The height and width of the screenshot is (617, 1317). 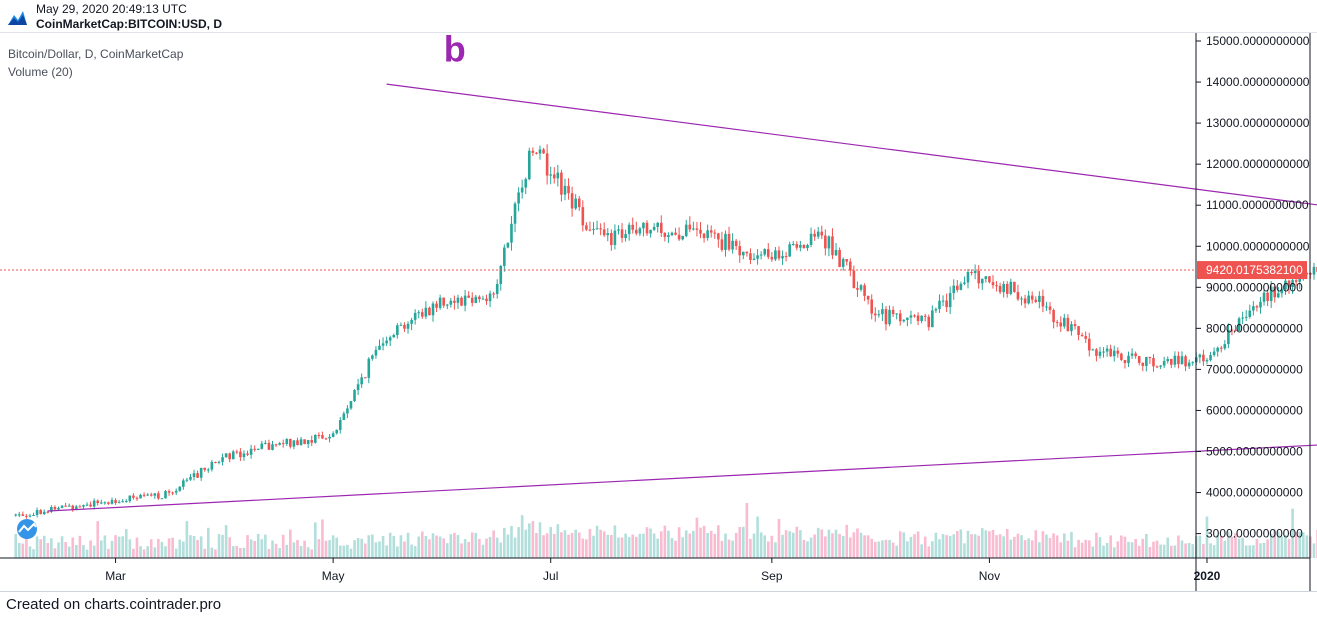 I want to click on y-tick-label: 15000.0000000000, so click(x=1258, y=41).